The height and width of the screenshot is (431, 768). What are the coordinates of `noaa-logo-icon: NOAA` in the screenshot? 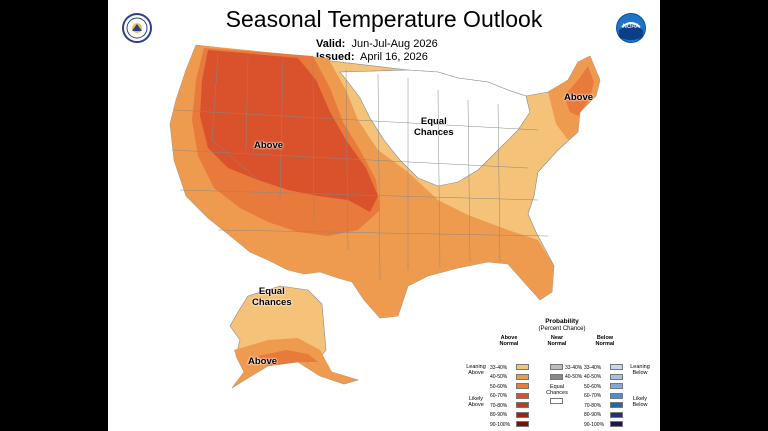 It's located at (631, 28).